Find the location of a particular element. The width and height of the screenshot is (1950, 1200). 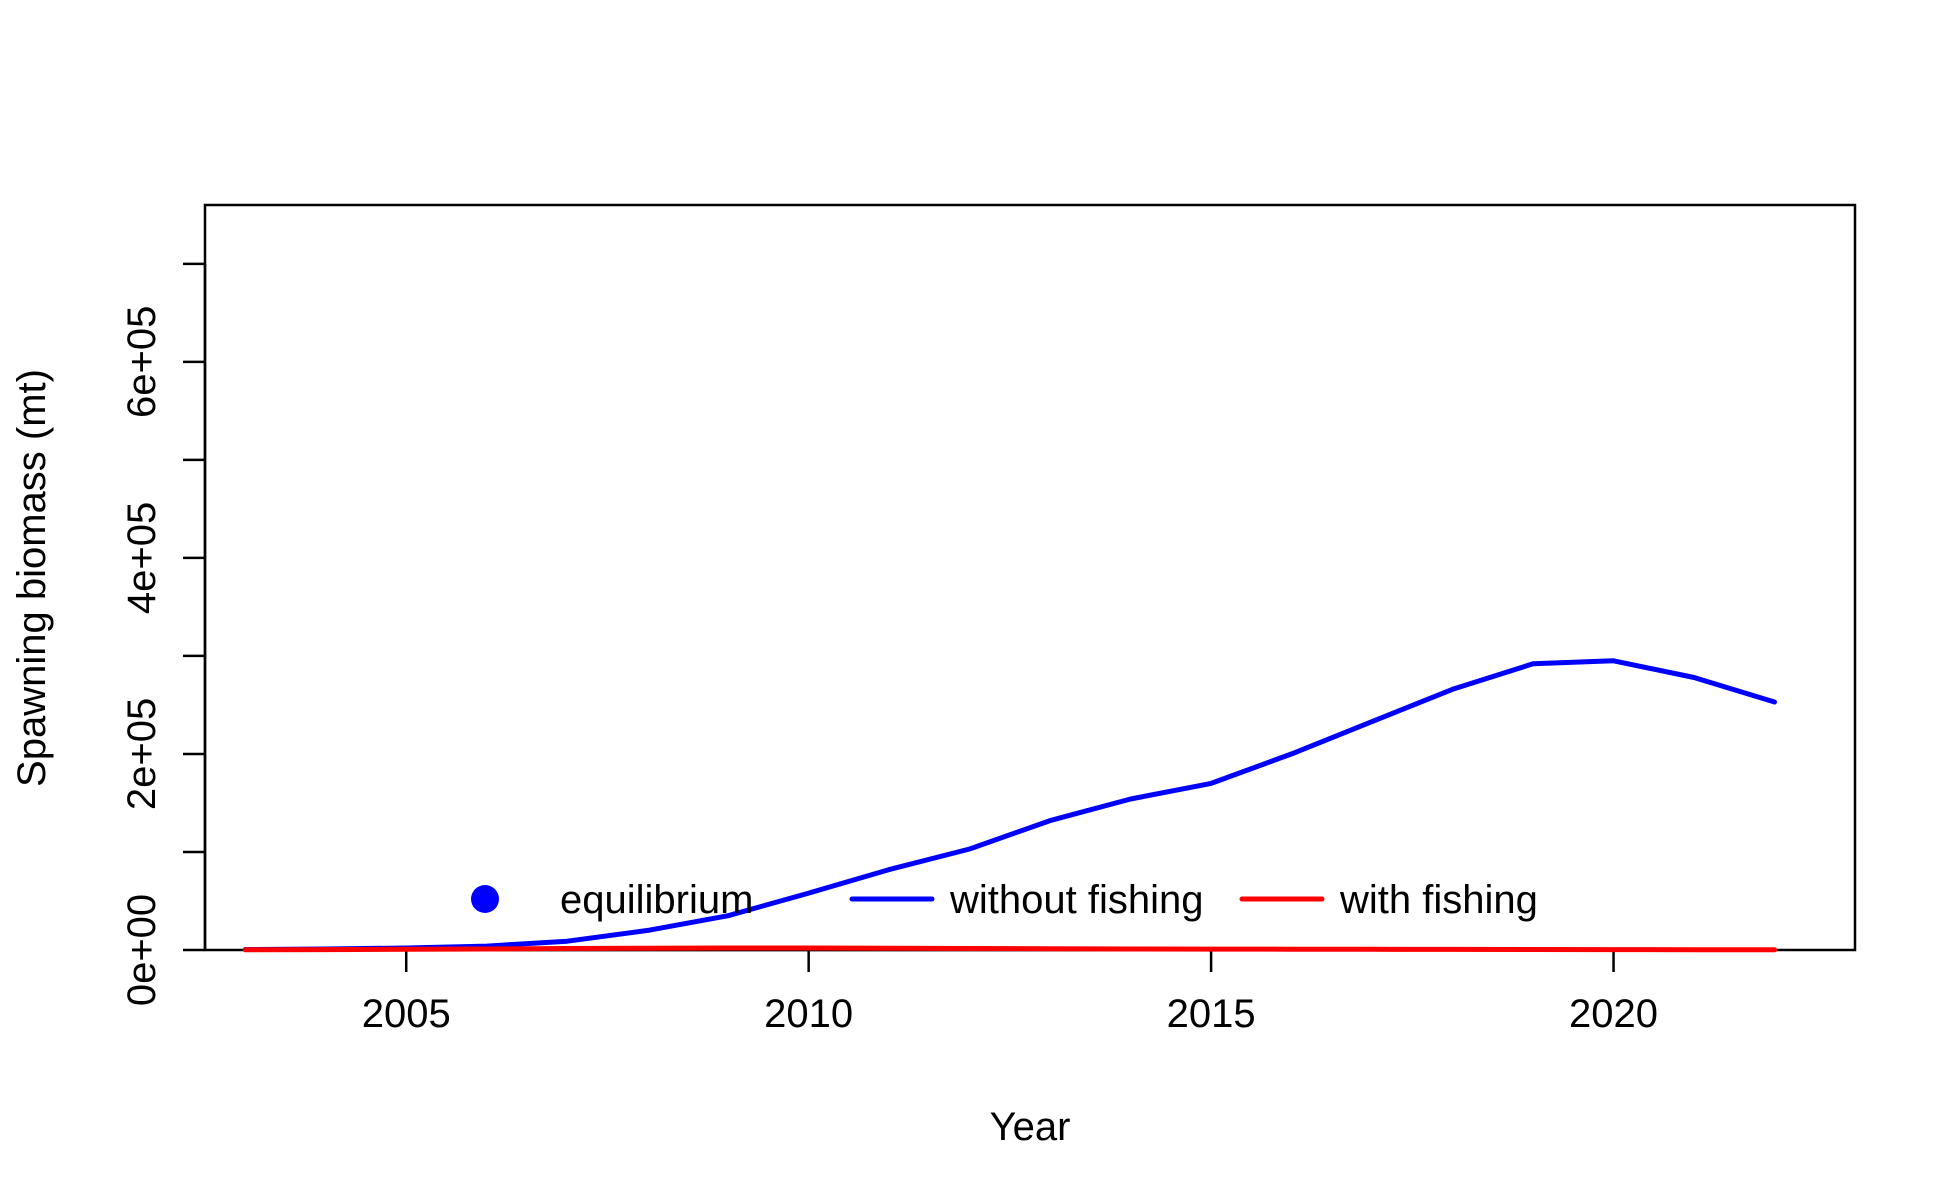

x-tick-label: 2015 is located at coordinates (1211, 1014).